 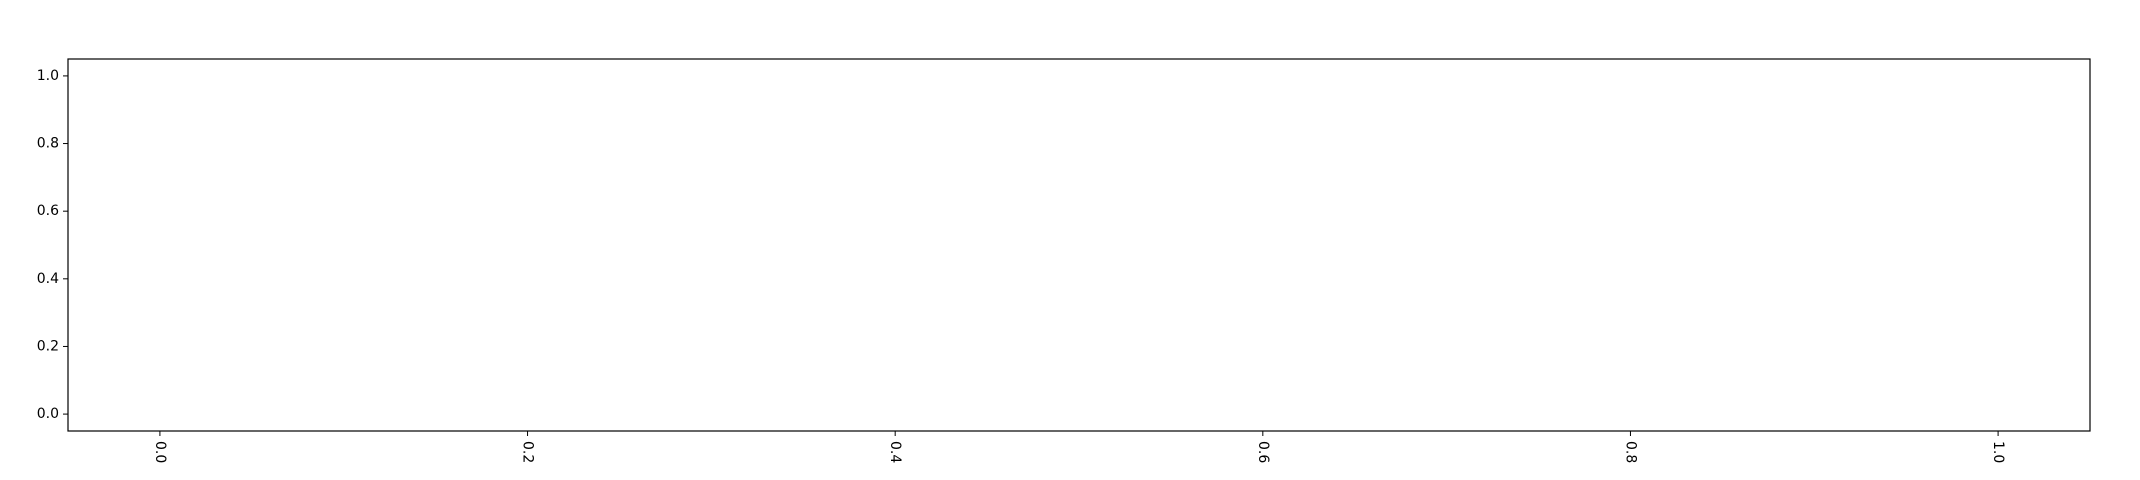 What do you see at coordinates (48, 211) in the screenshot?
I see `y-tick-label: 0.6` at bounding box center [48, 211].